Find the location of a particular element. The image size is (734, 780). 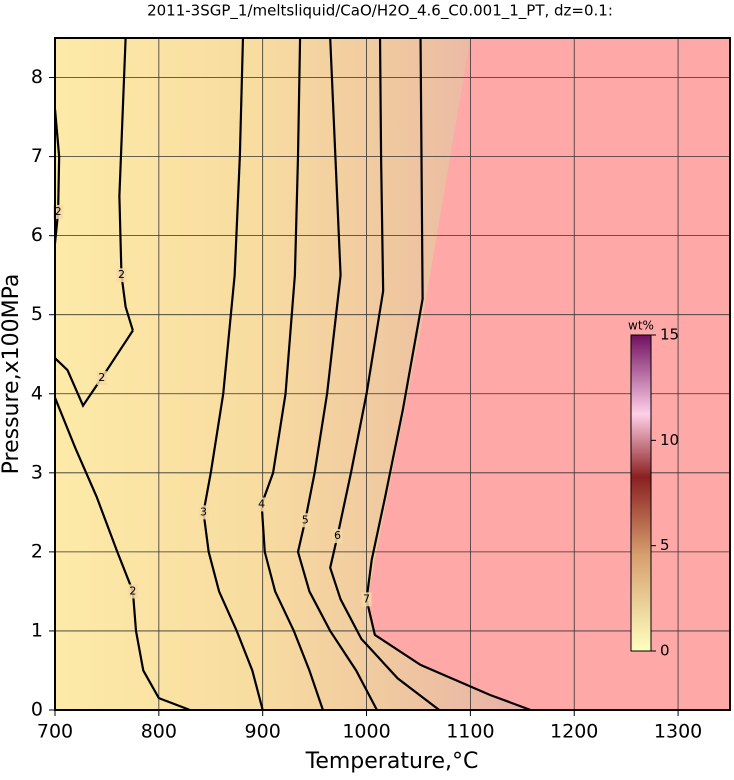

colorbar-tick-label: 0 is located at coordinates (665, 651).